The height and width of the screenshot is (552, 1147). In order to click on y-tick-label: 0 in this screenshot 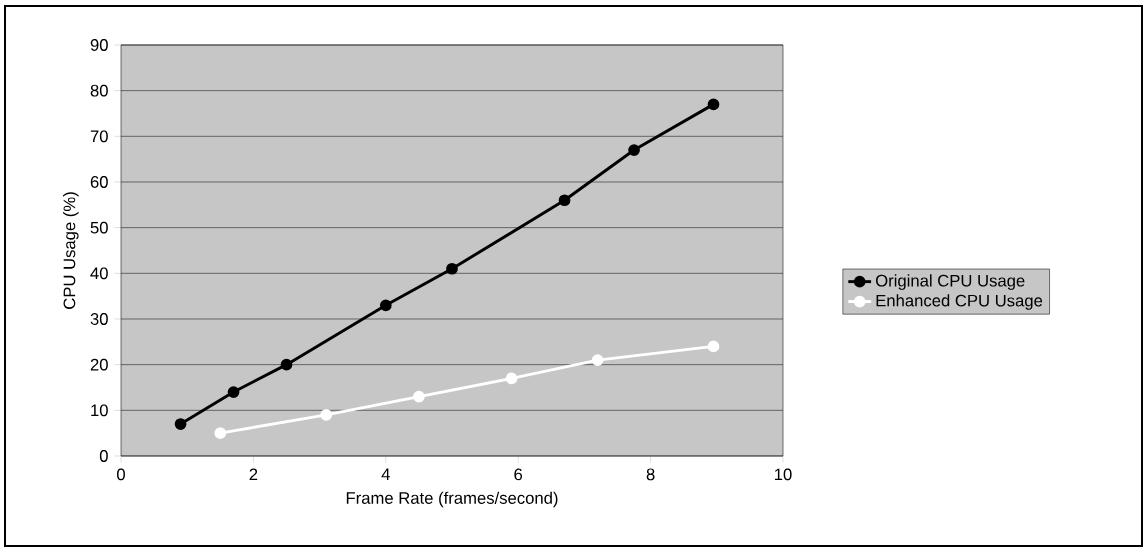, I will do `click(103, 456)`.